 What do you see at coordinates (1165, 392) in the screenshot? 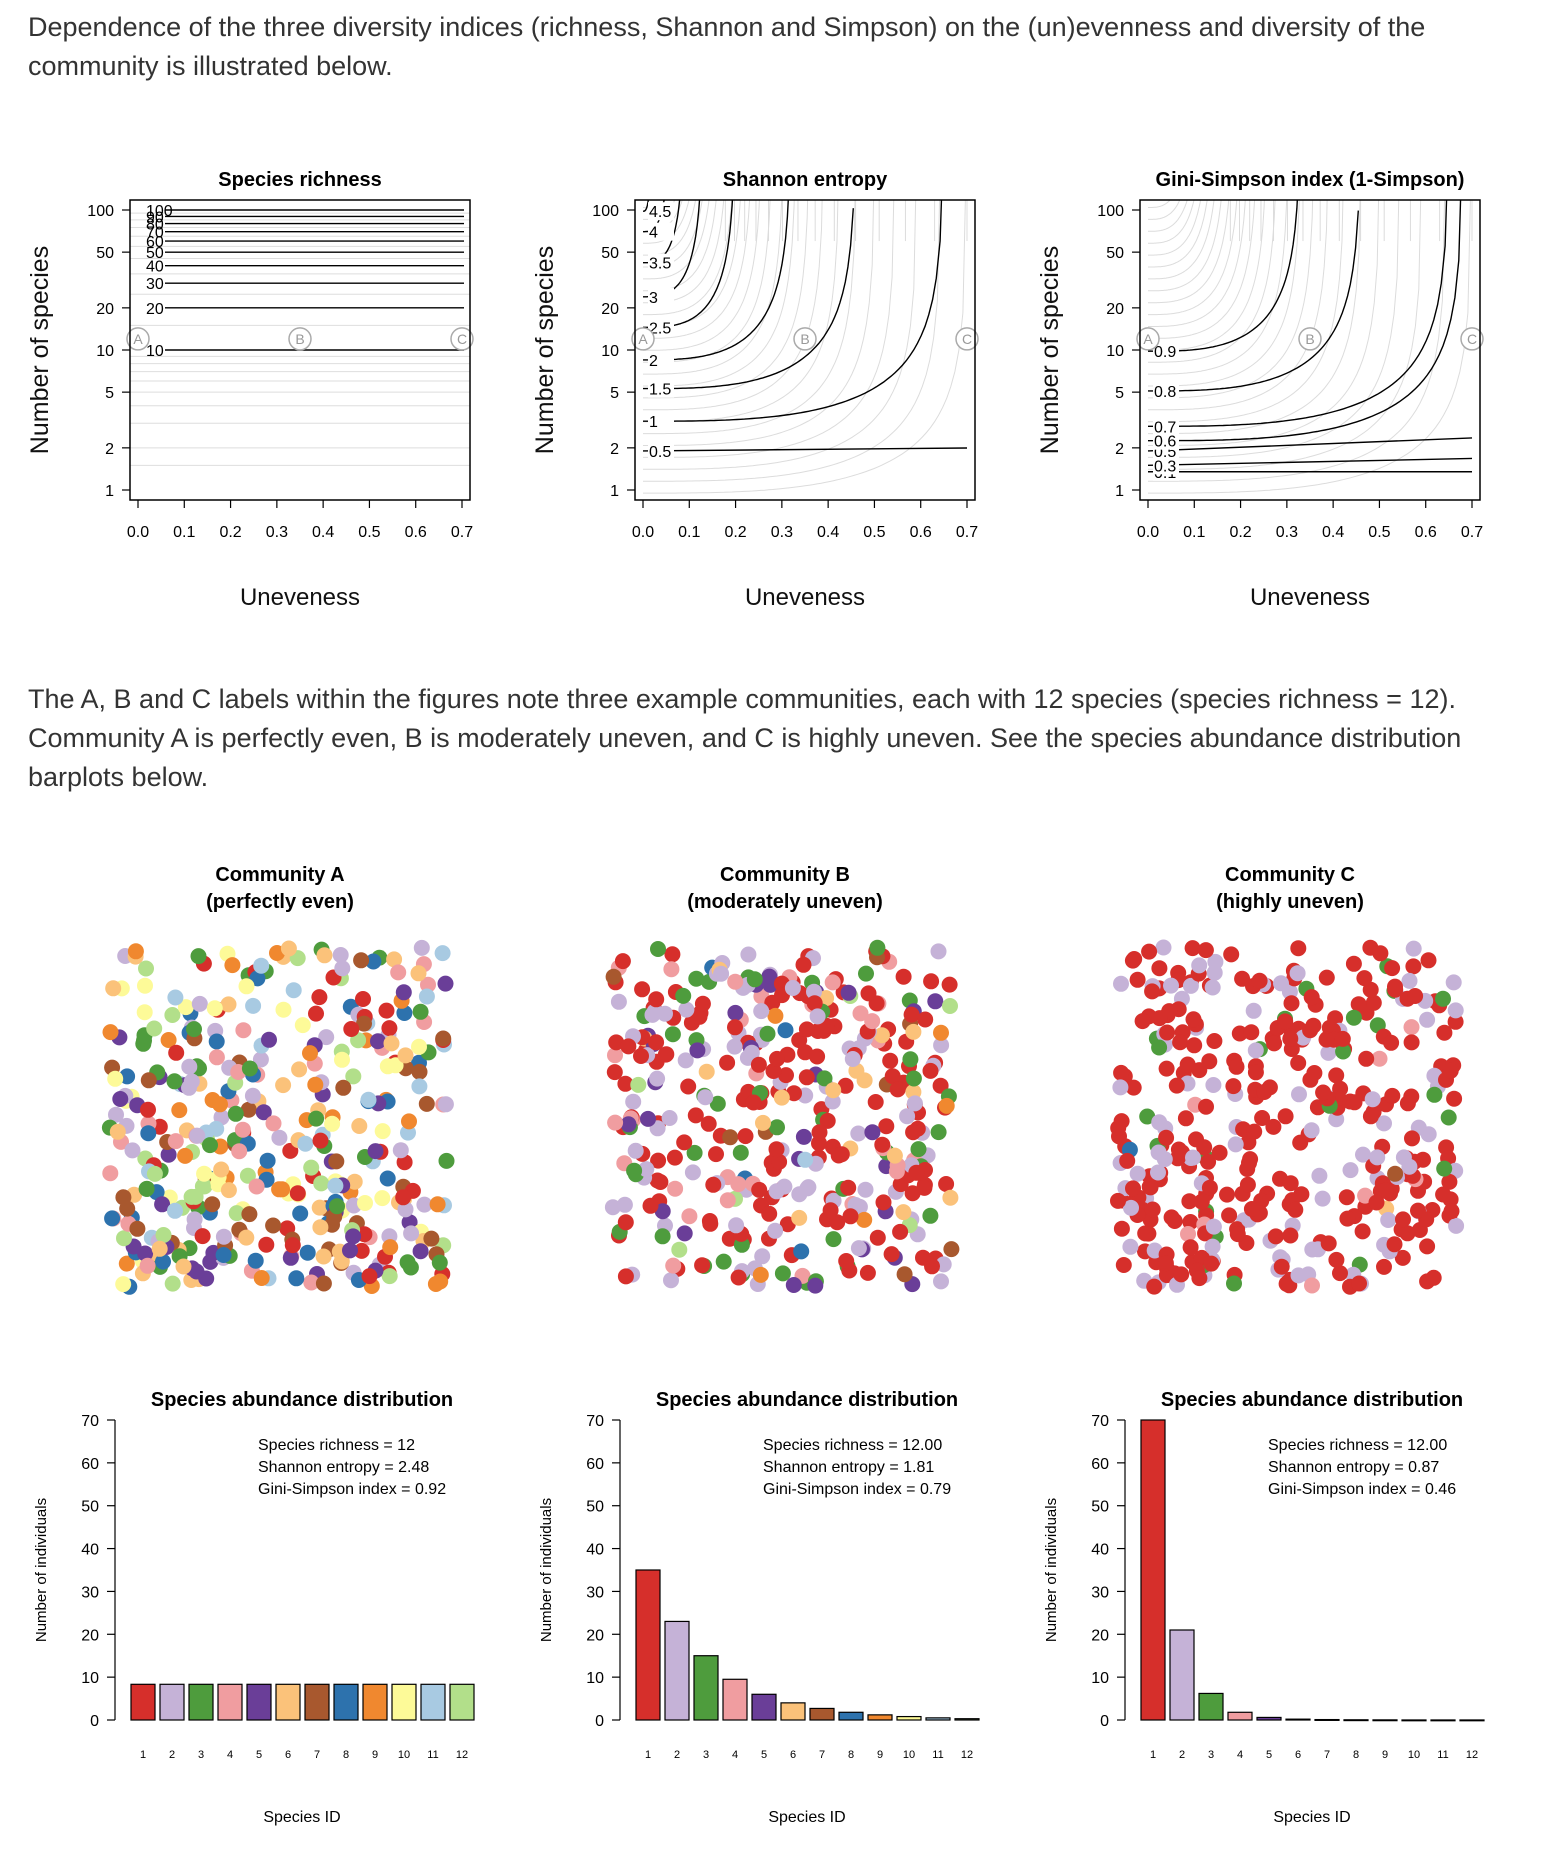
I see `contour-label: 0.8` at bounding box center [1165, 392].